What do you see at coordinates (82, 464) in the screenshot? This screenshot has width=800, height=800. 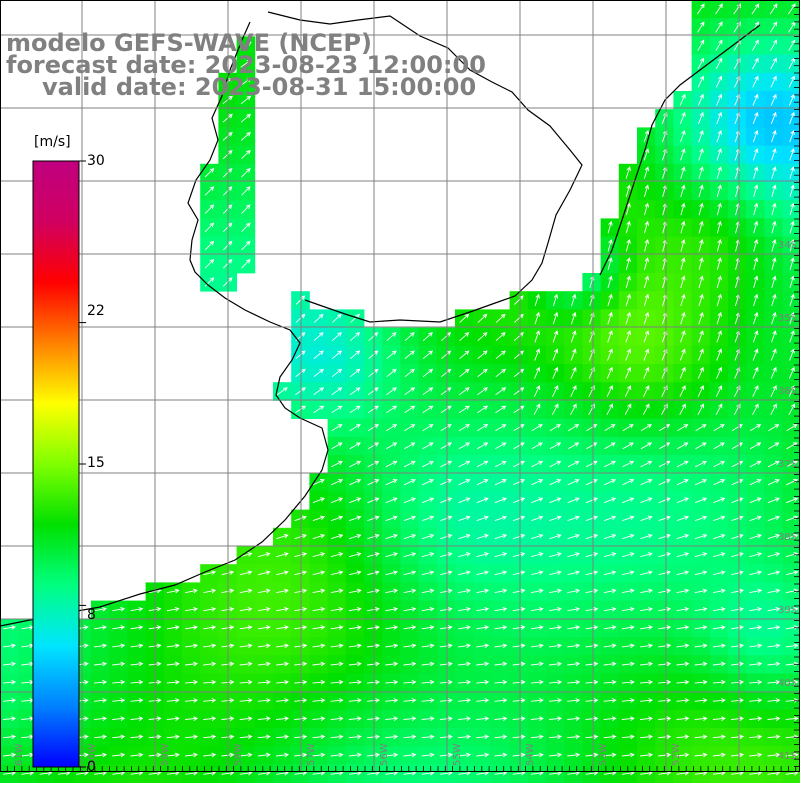 I see `colorbar-tick-marks` at bounding box center [82, 464].